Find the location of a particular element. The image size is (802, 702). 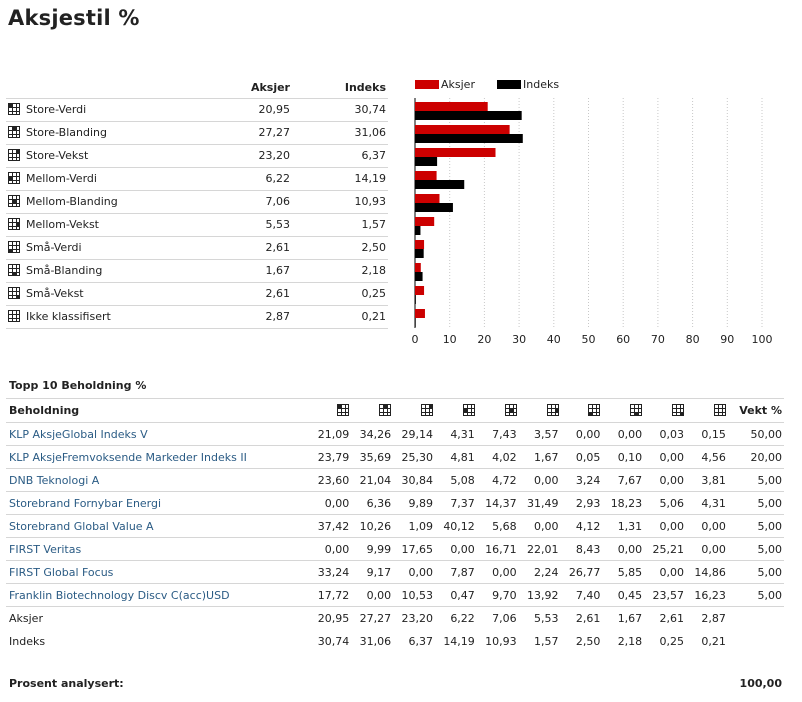

style-value-cell: 29,14 is located at coordinates (414, 434).